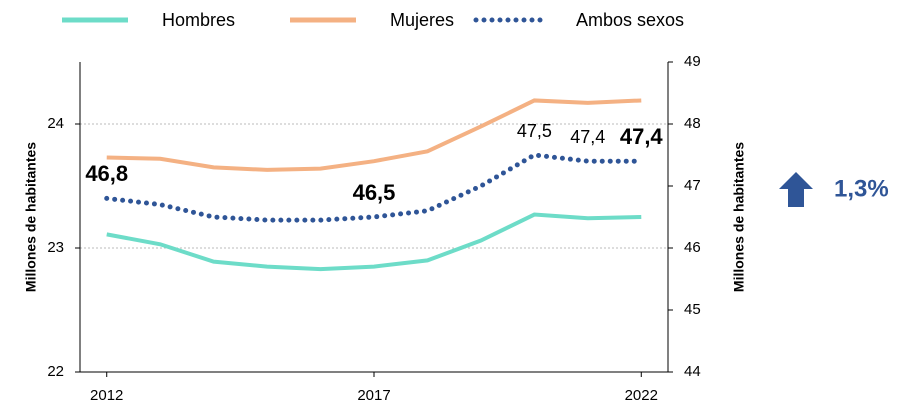  Describe the element at coordinates (373, 395) in the screenshot. I see `x-tick-label: 2017` at that location.